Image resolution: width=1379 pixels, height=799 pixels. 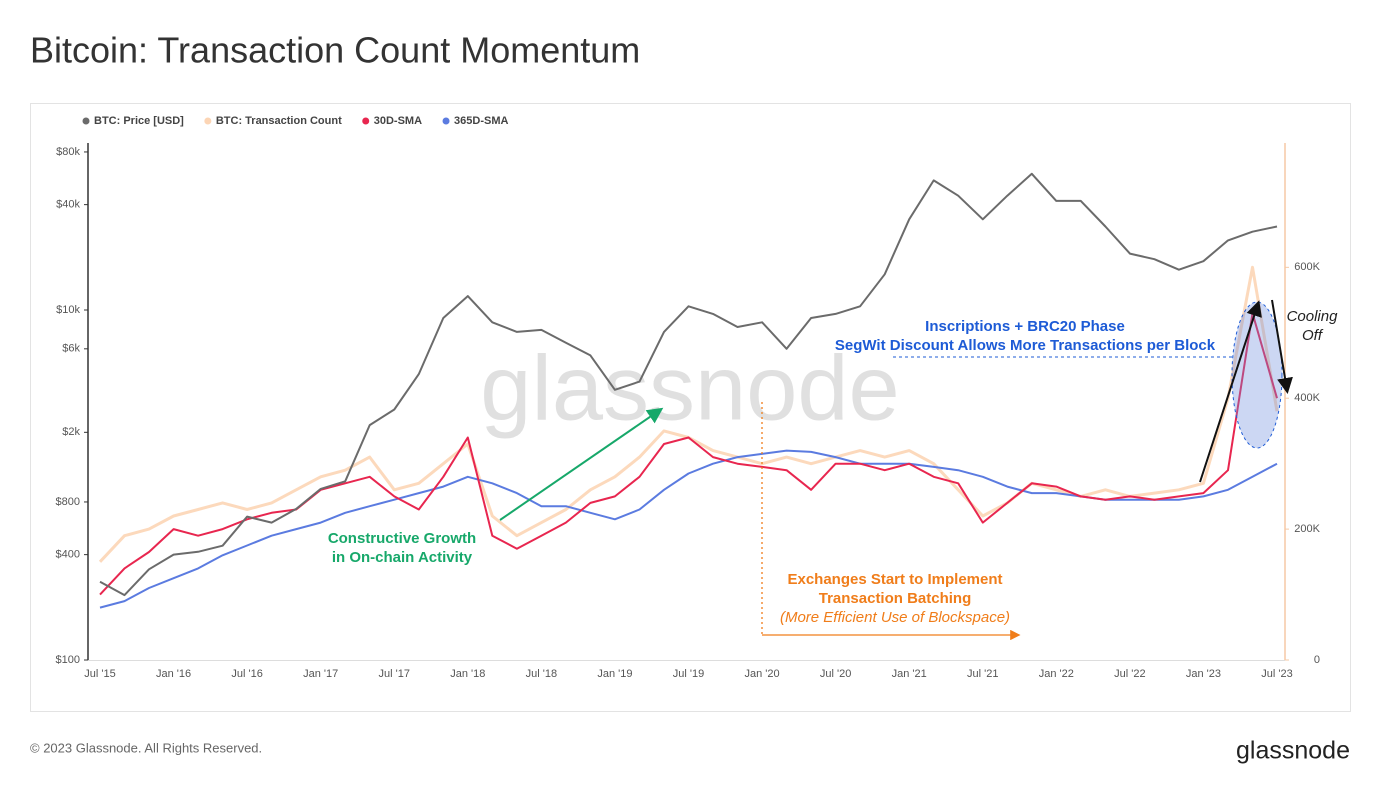 I want to click on x-tick-label: Jul '23, so click(x=1276, y=674).